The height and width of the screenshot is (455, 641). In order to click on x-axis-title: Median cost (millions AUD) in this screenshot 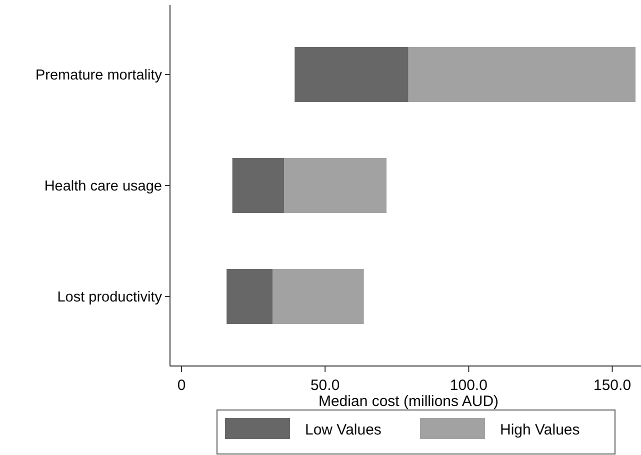, I will do `click(408, 401)`.